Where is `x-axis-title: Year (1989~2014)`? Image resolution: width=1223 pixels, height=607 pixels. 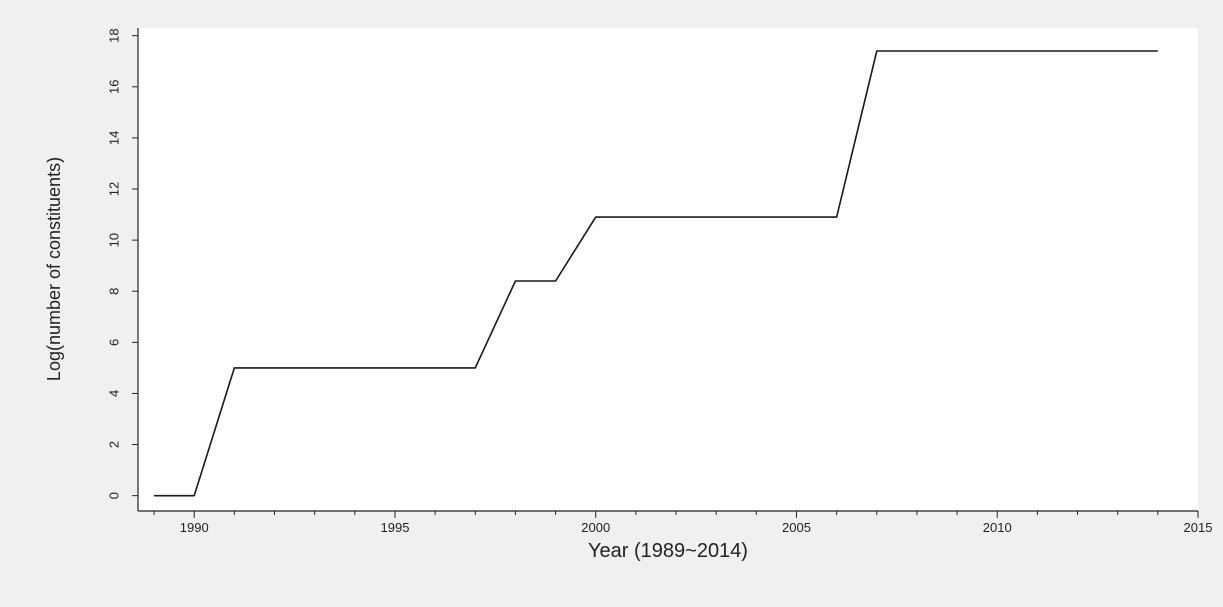
x-axis-title: Year (1989~2014) is located at coordinates (668, 551).